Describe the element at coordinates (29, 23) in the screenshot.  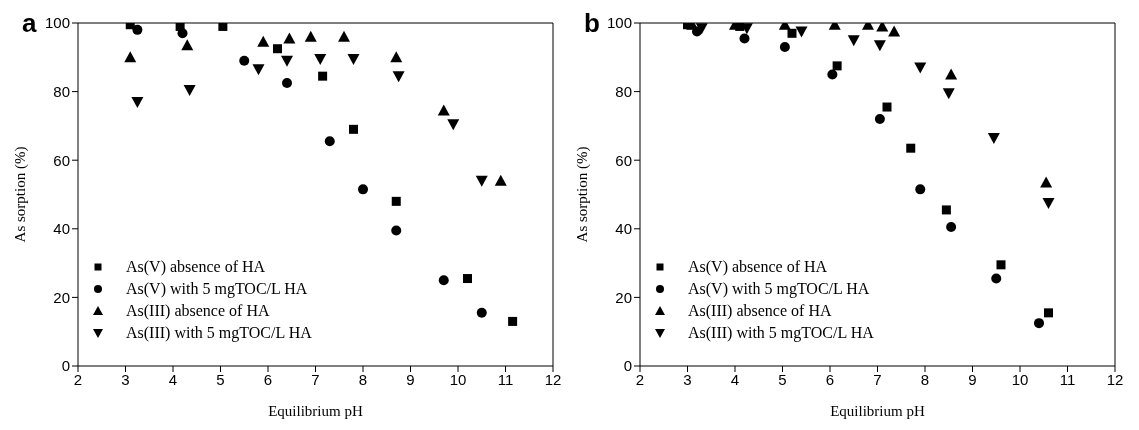
I see `chart-title: a` at that location.